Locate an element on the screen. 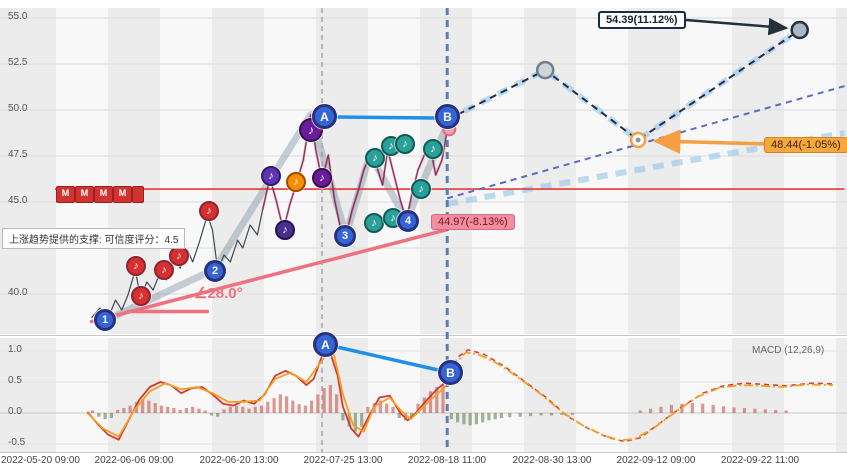 This screenshot has width=847, height=471. macd-line is located at coordinates (267, 394).